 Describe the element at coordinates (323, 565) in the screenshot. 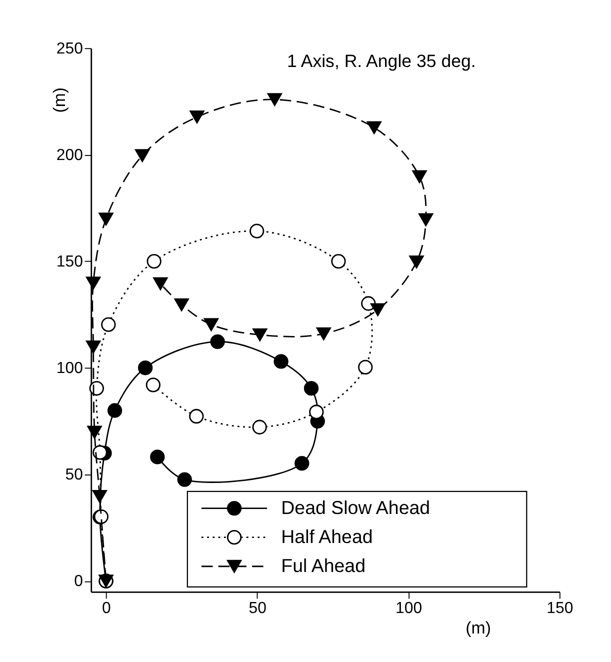

I see `legend-label: Ful Ahead` at that location.